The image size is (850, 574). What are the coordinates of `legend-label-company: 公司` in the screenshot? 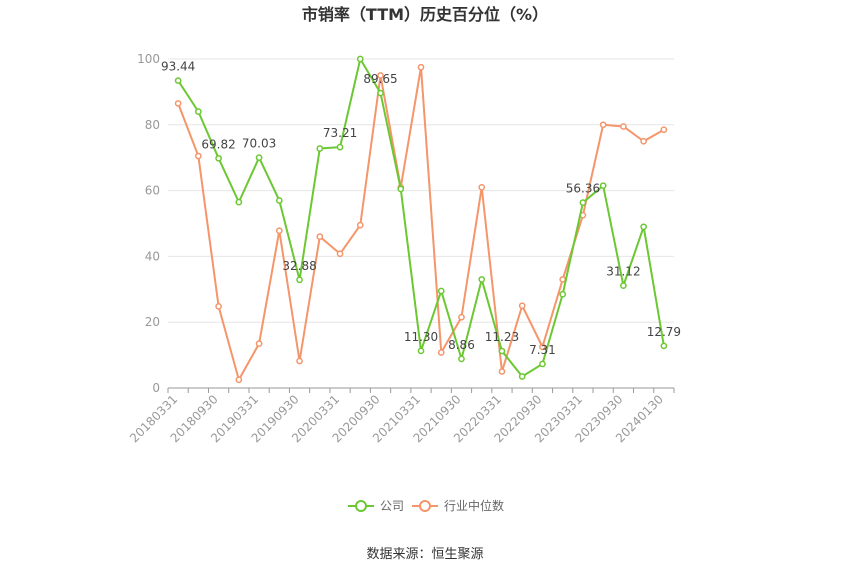 It's located at (392, 506).